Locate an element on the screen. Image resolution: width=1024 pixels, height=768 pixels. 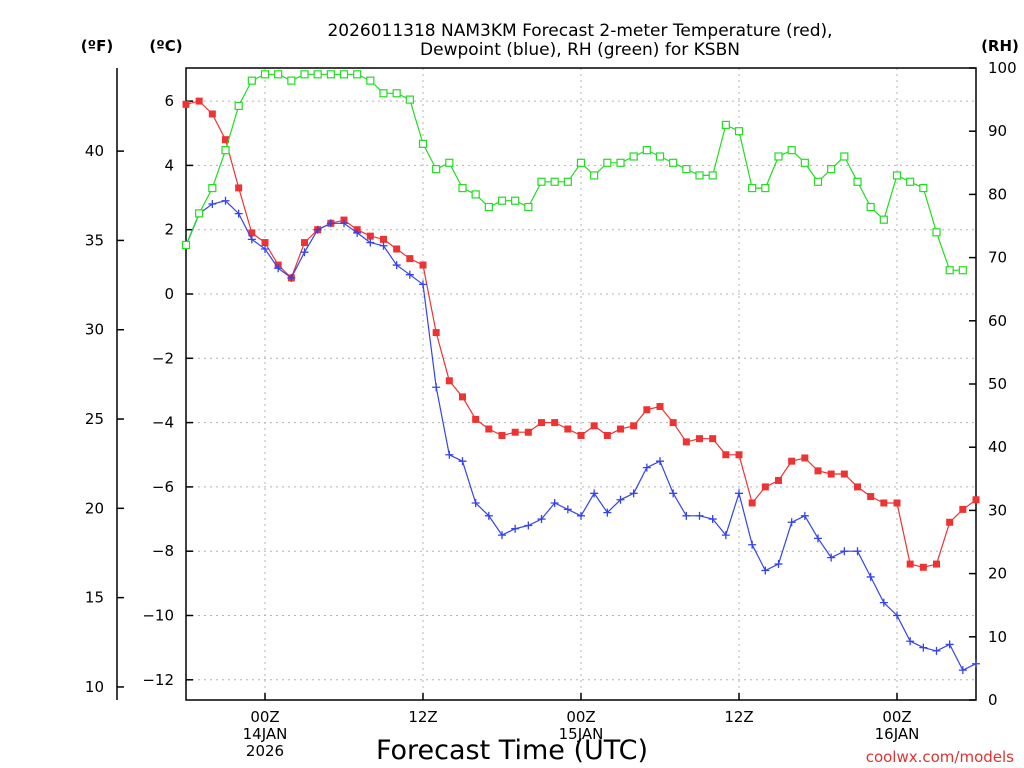
celsius-tick-label: 0 is located at coordinates (169, 294).